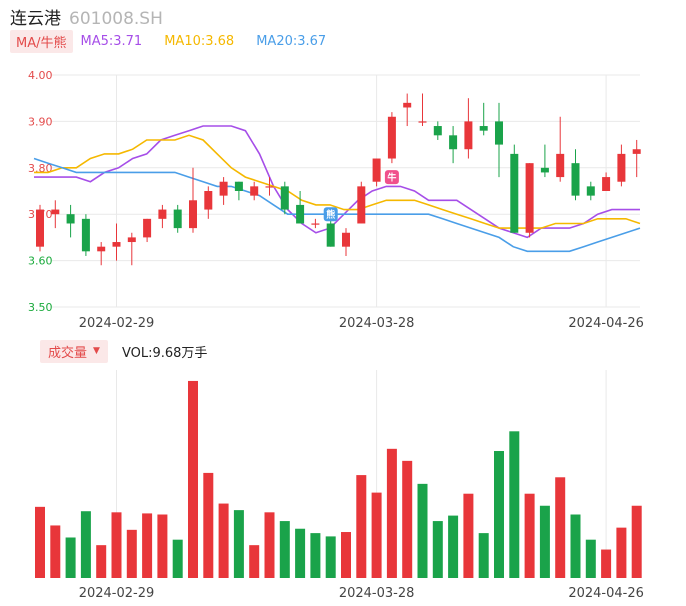 This screenshot has height=606, width=686. I want to click on caret-down-icon: ▼, so click(96, 351).